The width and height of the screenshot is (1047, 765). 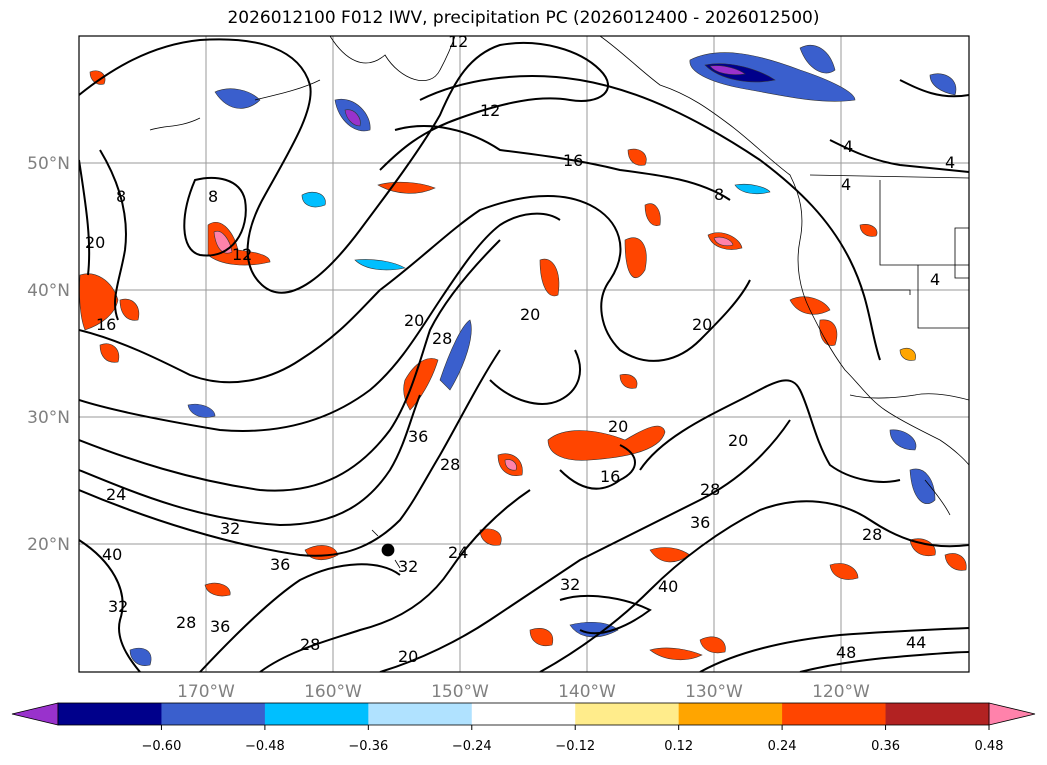 I want to click on contour-20d, so click(x=535, y=377).